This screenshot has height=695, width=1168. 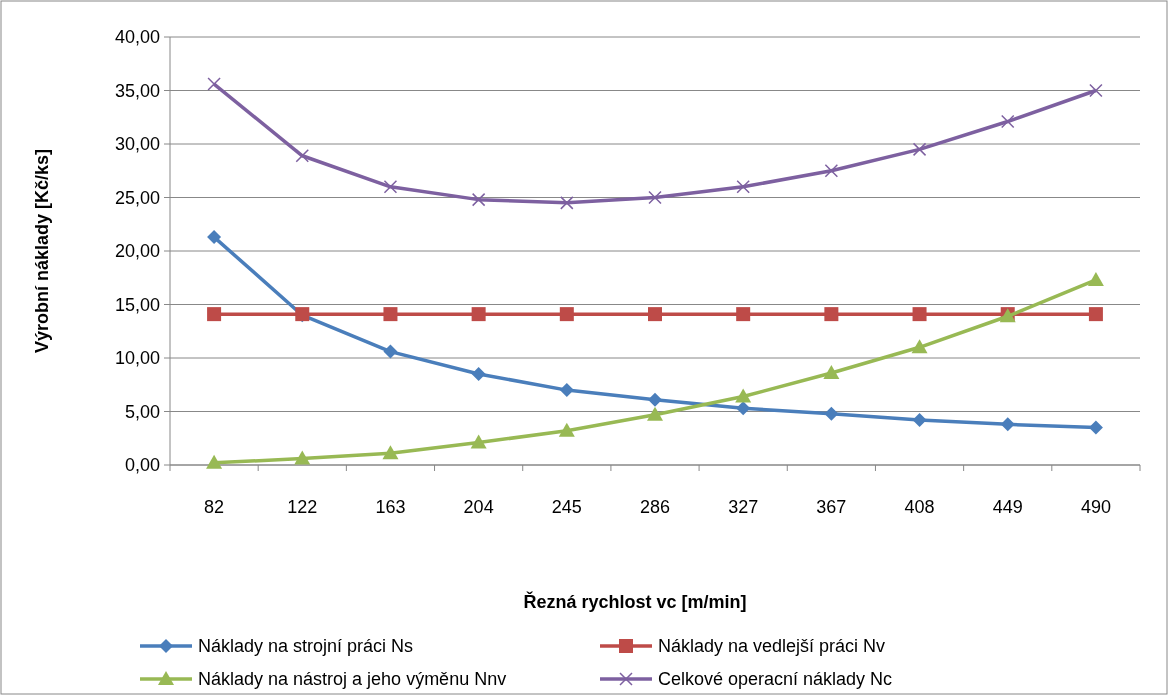 I want to click on legend-label: Celkové operacní náklady Nc, so click(x=775, y=679).